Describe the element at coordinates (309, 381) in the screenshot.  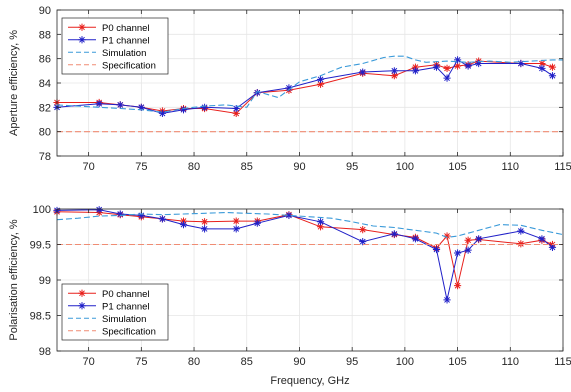
I see `x-axis-label: Frequency, GHz` at that location.